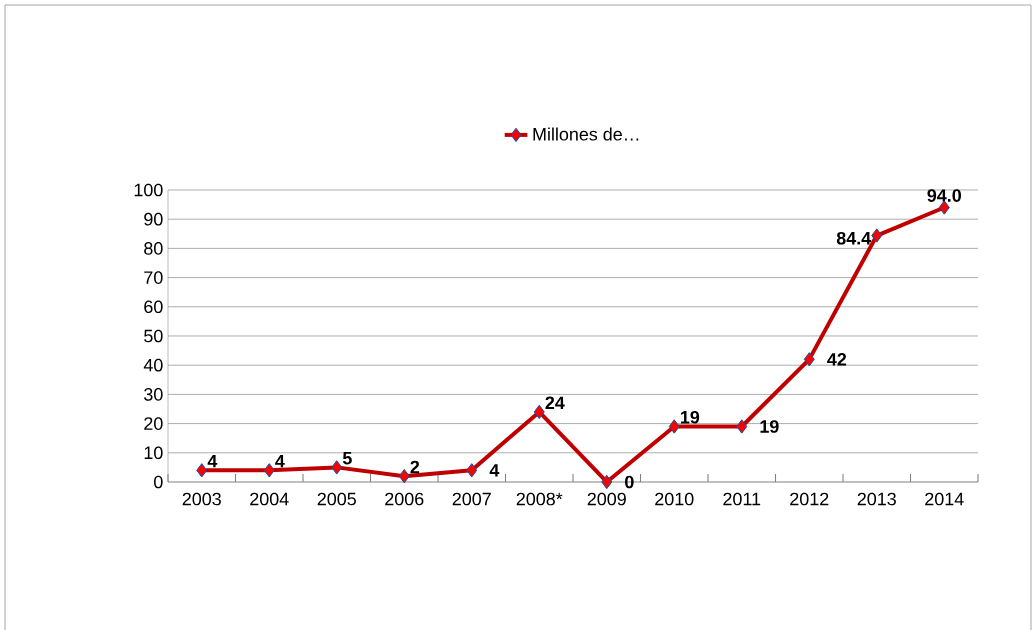 The height and width of the screenshot is (630, 1036). What do you see at coordinates (347, 458) in the screenshot?
I see `data-label: 5` at bounding box center [347, 458].